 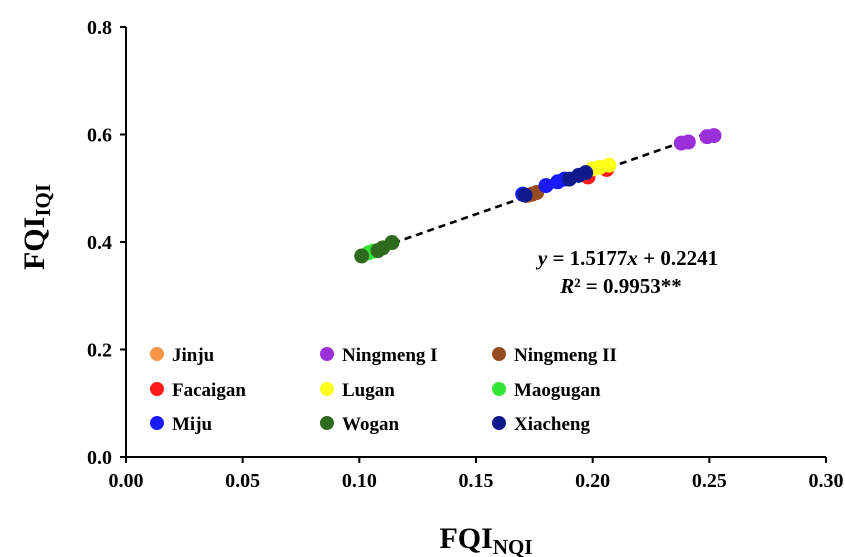 What do you see at coordinates (476, 481) in the screenshot?
I see `x-tick-label: 0.15` at bounding box center [476, 481].